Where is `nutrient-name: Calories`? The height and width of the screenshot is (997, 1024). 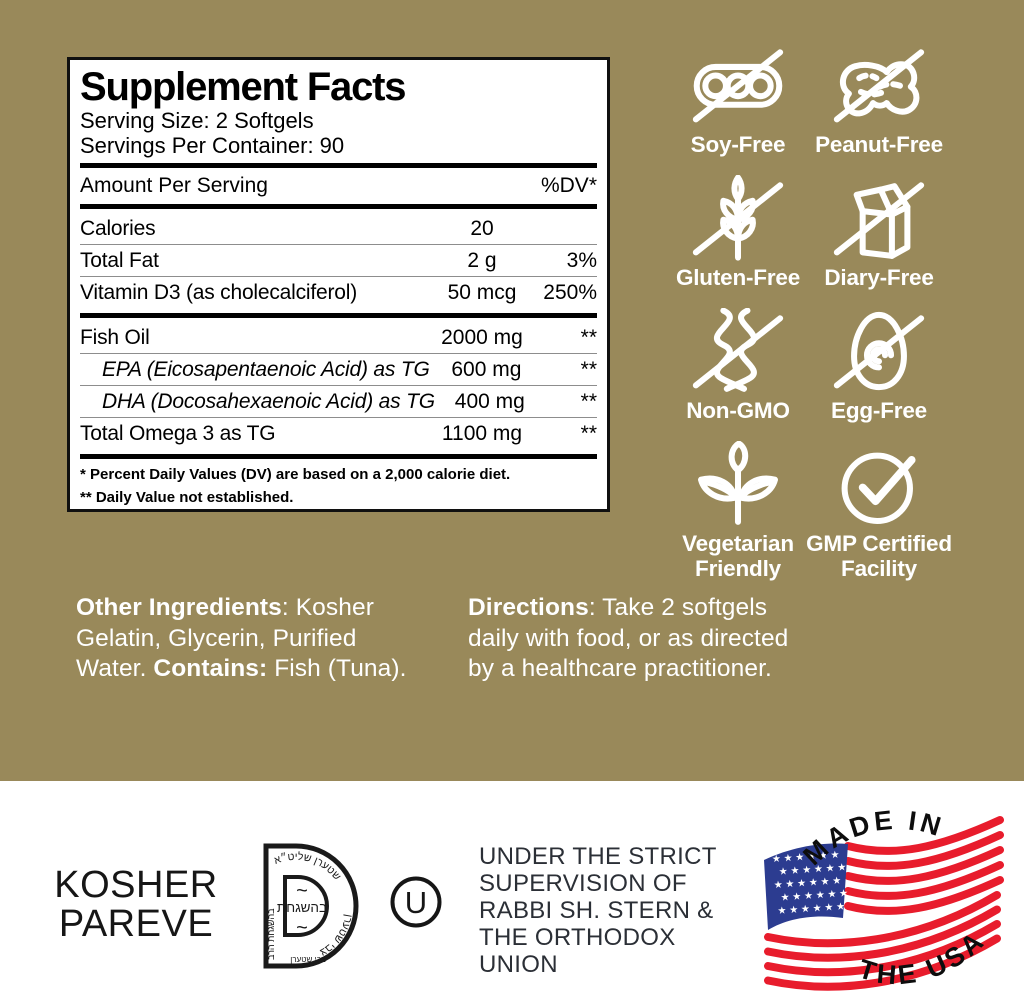 nutrient-name: Calories is located at coordinates (118, 228).